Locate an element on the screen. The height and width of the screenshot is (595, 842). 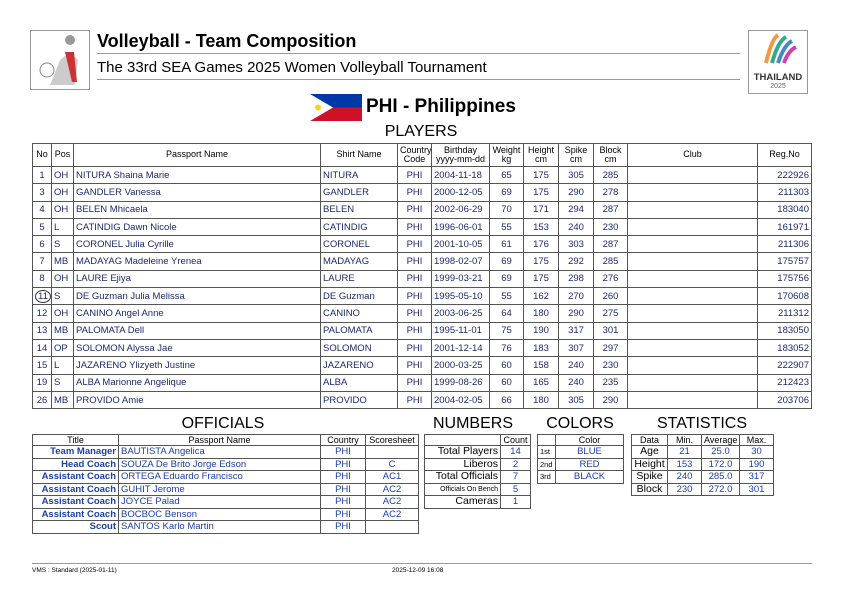
cell: Team Manager is located at coordinates (75, 452).